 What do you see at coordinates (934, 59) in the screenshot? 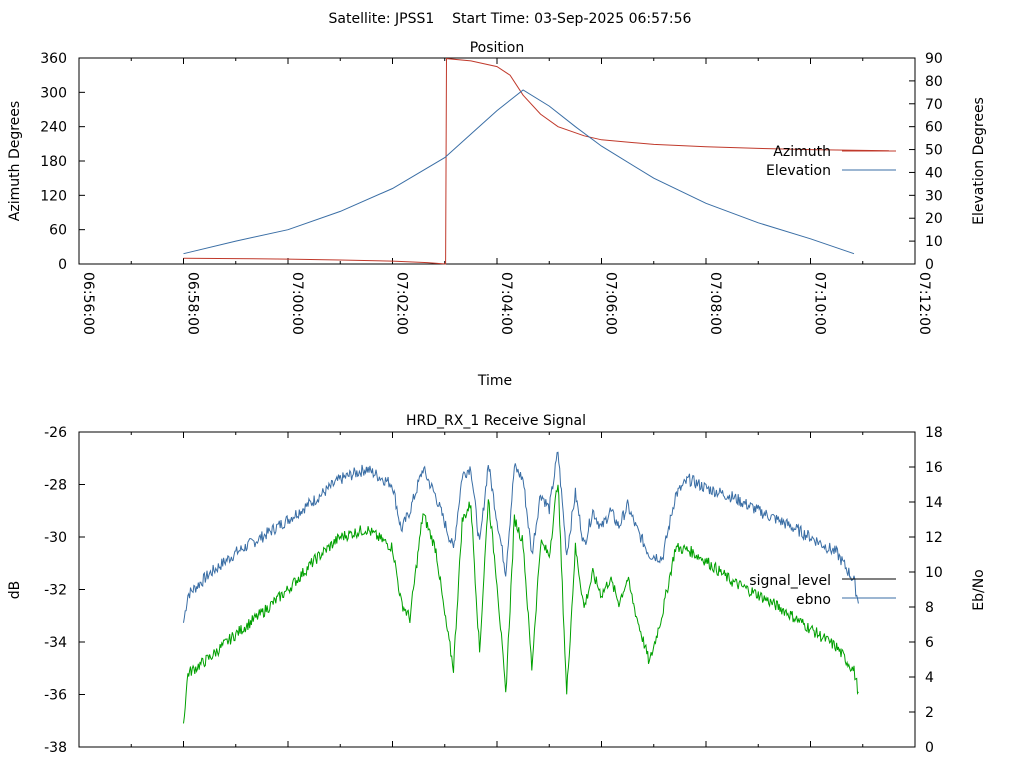
I see `elevation-tick-label: 90` at bounding box center [934, 59].